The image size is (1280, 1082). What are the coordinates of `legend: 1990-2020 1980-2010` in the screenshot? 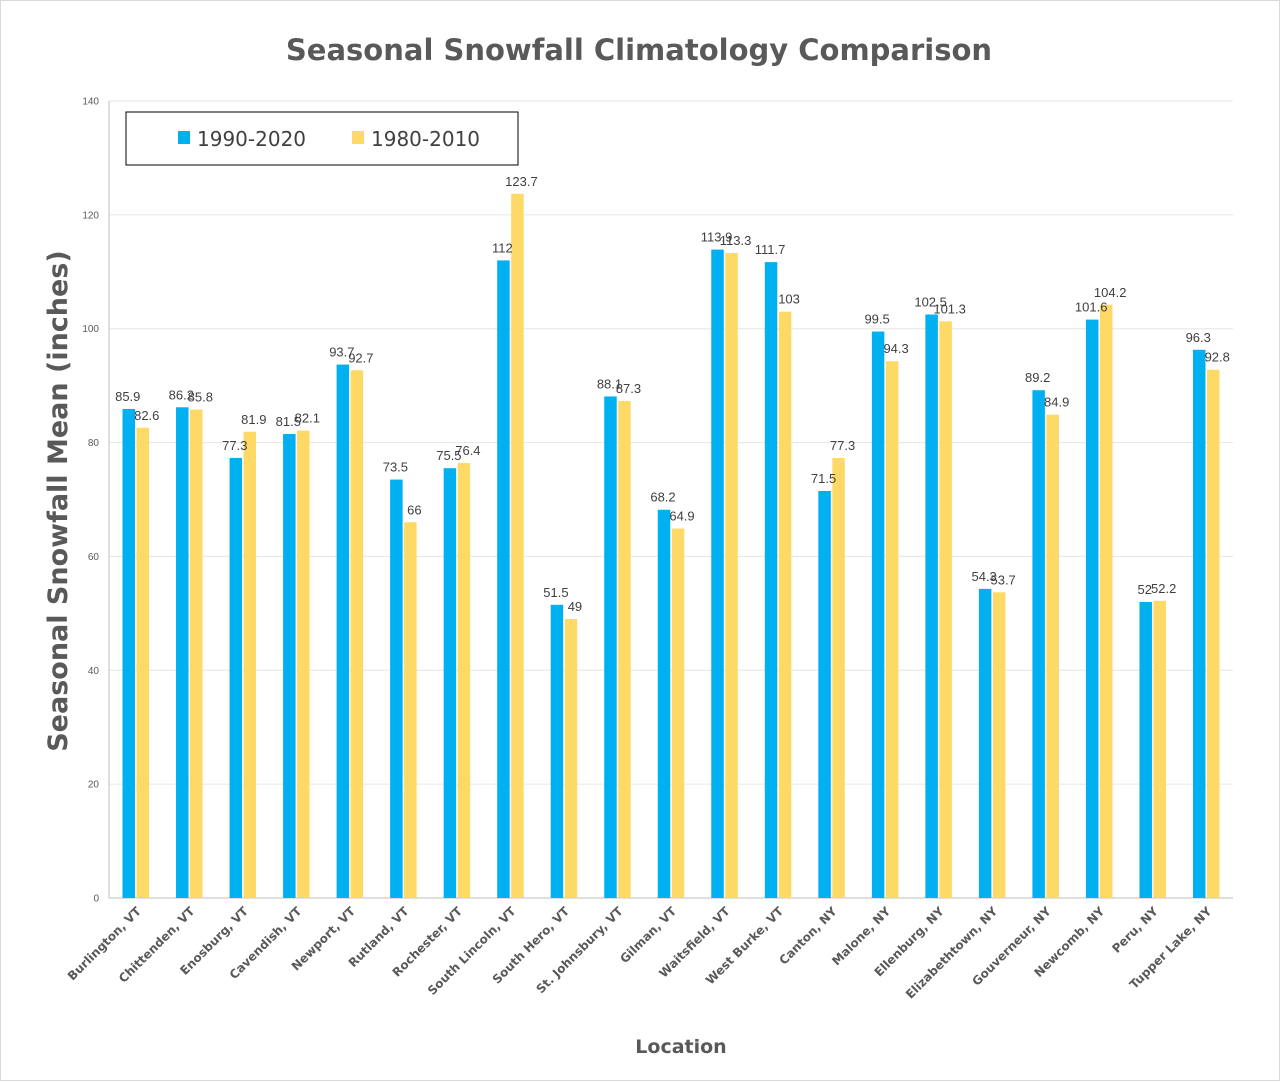 It's located at (322, 138).